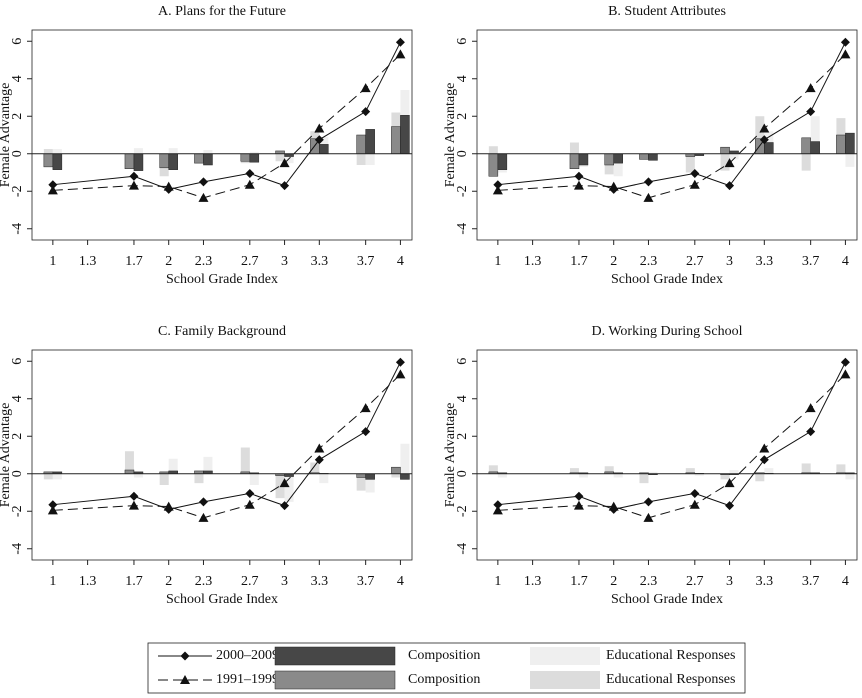 This screenshot has height=698, width=862. I want to click on y-tick-label: 2, so click(462, 436).